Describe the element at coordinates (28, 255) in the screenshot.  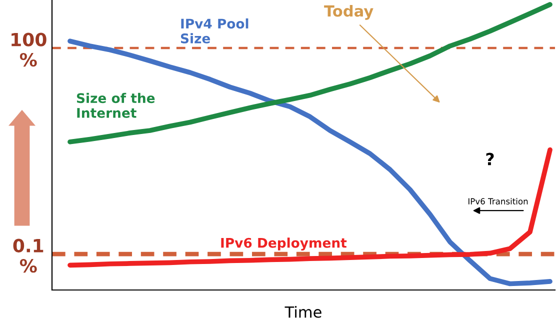
I see `y-tick-label: 0.1 %` at that location.